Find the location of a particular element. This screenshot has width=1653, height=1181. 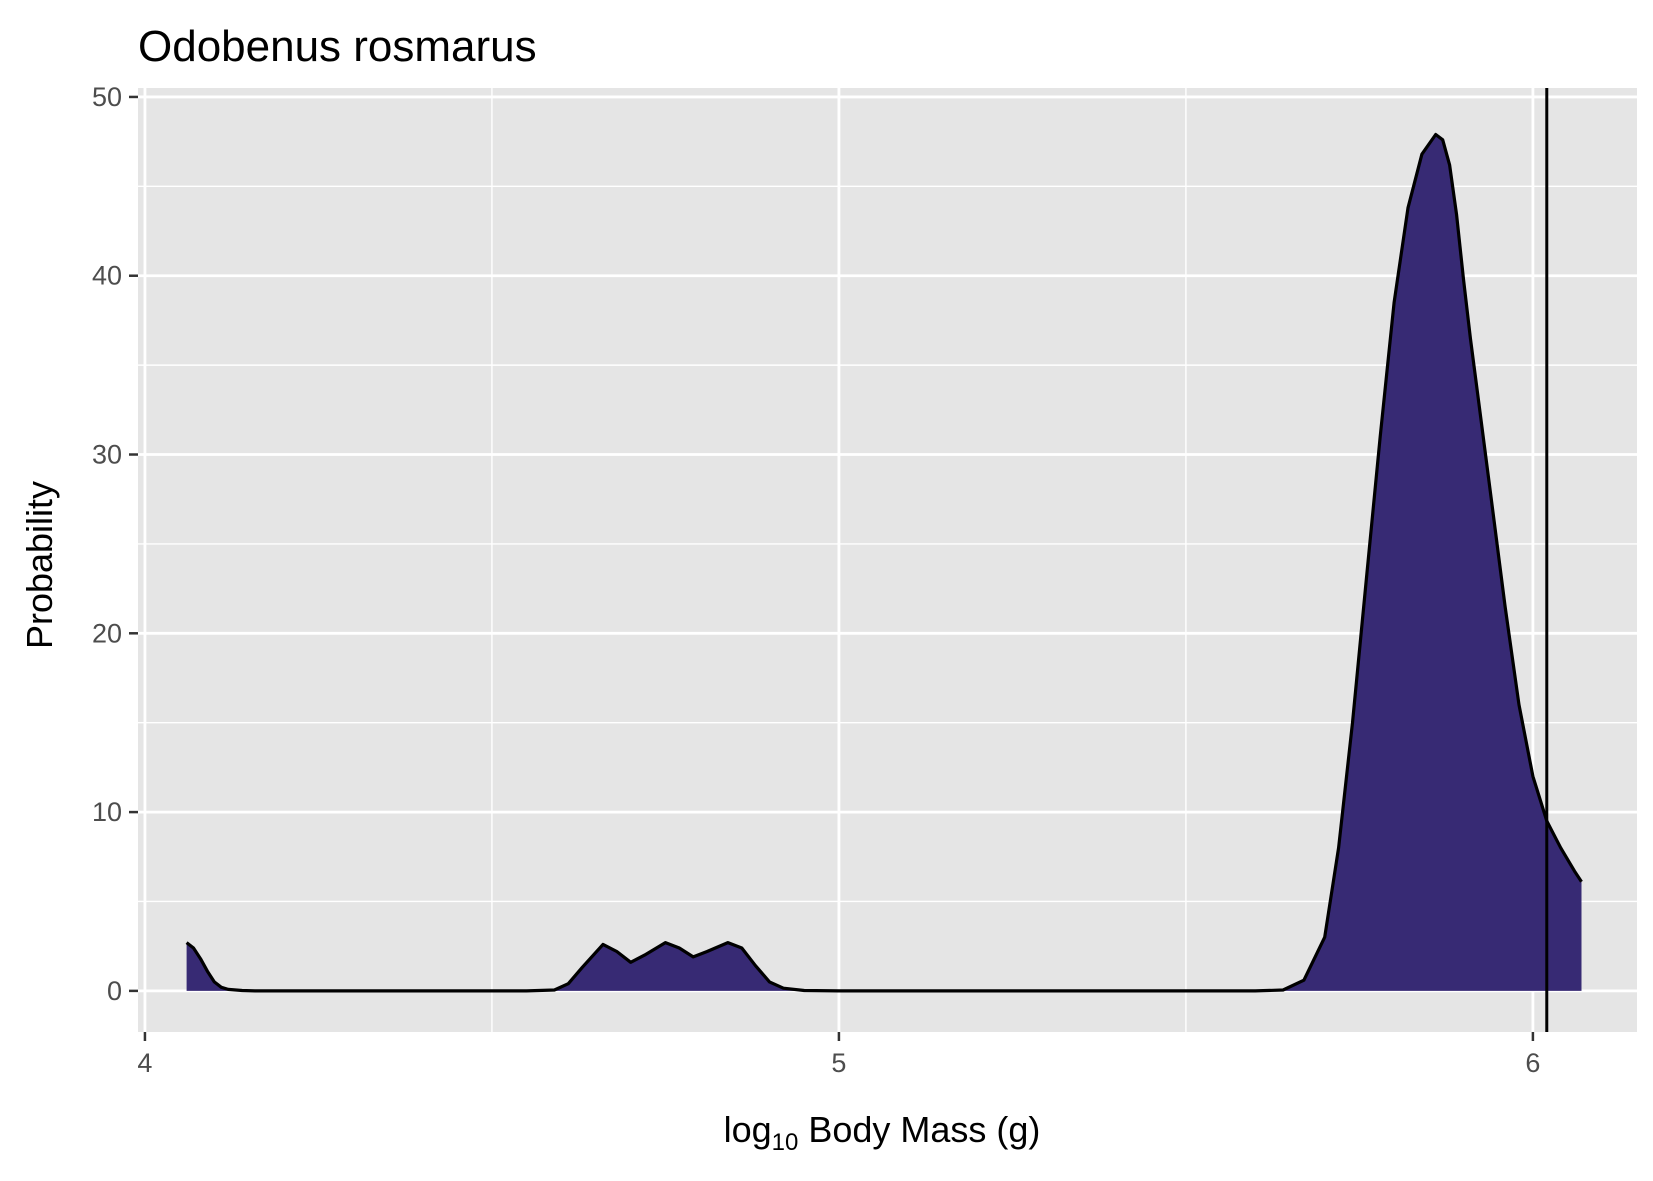

y-tick-label: 50 is located at coordinates (107, 97).